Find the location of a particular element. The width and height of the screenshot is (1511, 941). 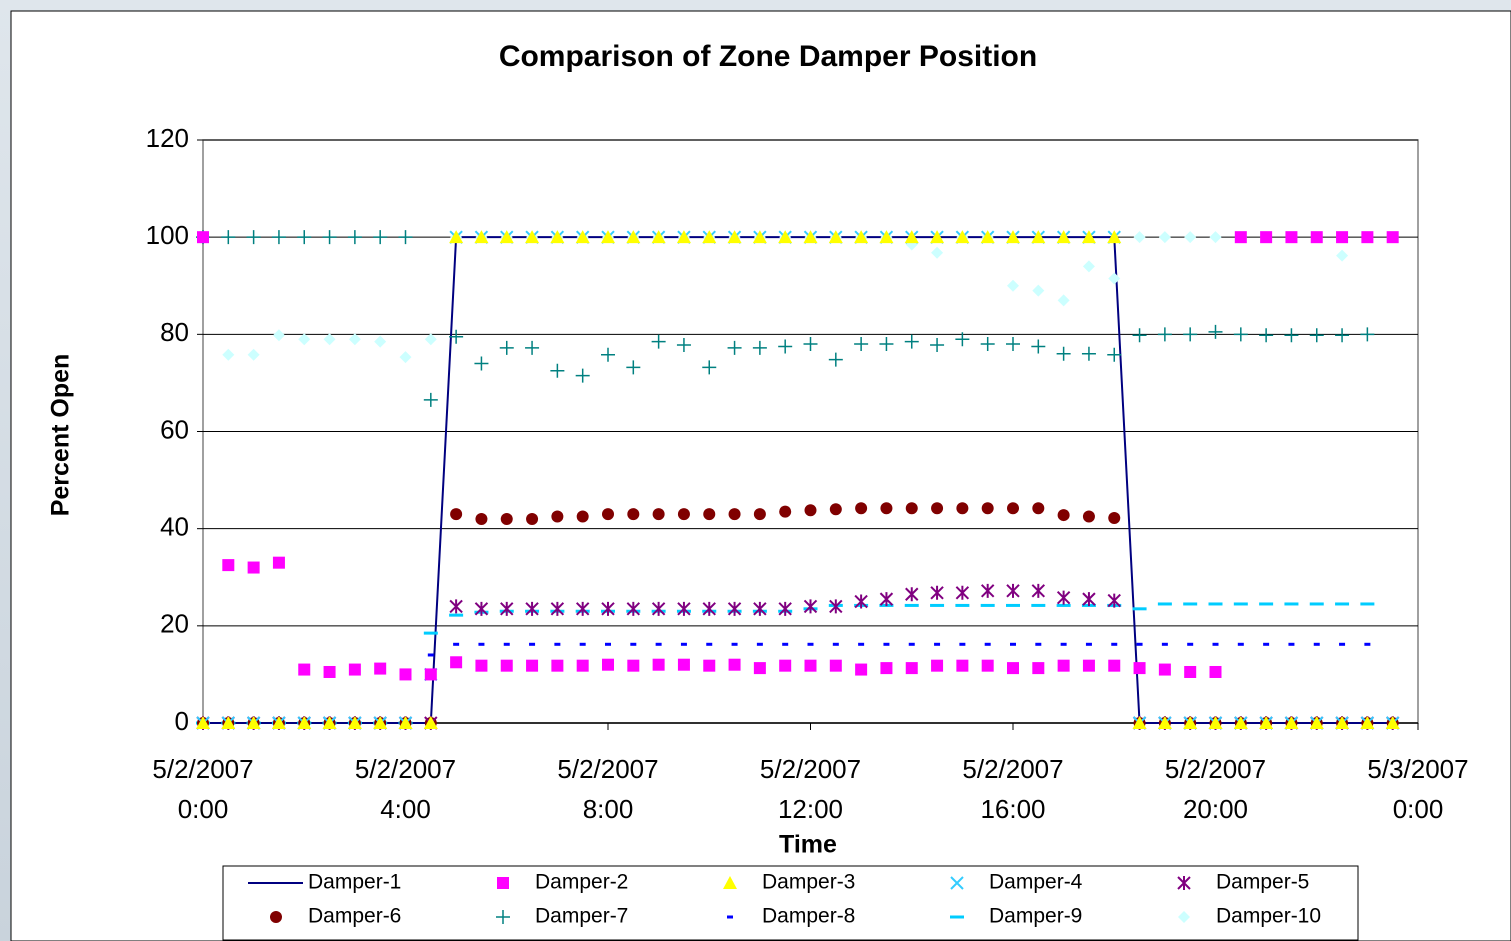

legend-label: Damper-2 is located at coordinates (581, 882).